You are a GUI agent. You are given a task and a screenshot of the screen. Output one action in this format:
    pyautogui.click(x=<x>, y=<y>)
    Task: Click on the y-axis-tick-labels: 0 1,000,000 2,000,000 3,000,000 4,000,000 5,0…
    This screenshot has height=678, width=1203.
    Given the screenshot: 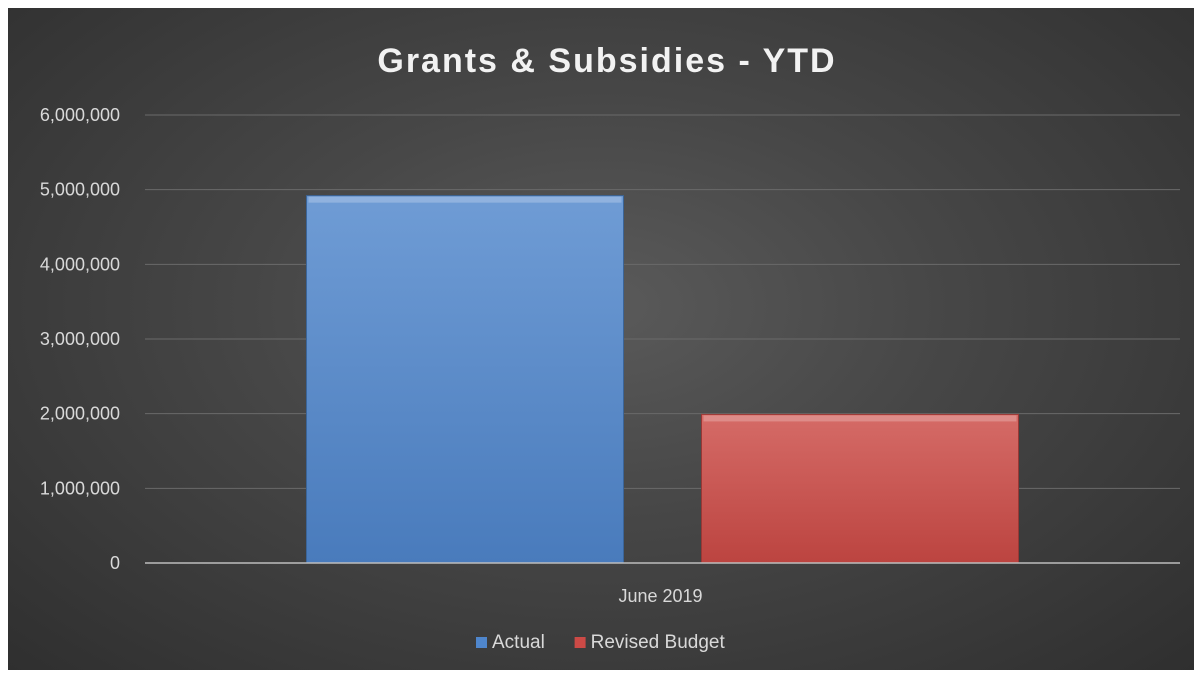 What is the action you would take?
    pyautogui.click(x=80, y=339)
    